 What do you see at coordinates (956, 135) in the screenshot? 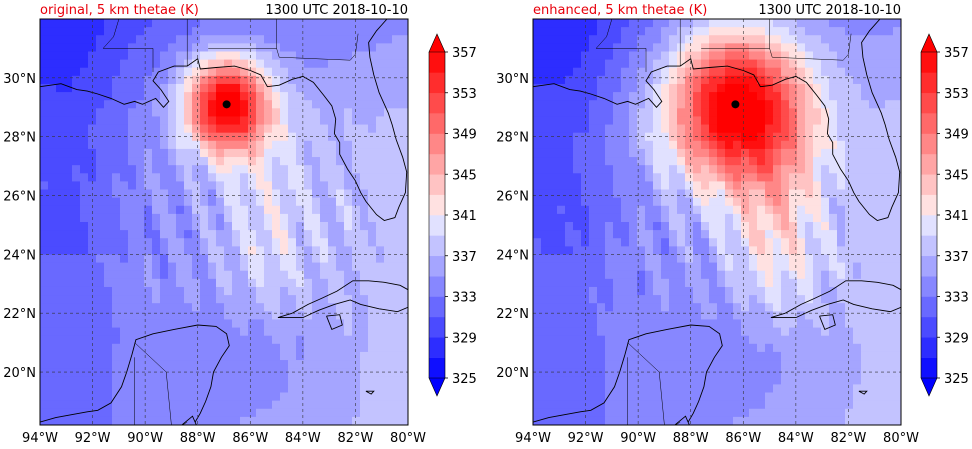
I see `colorbar-tick-label: 349` at bounding box center [956, 135].